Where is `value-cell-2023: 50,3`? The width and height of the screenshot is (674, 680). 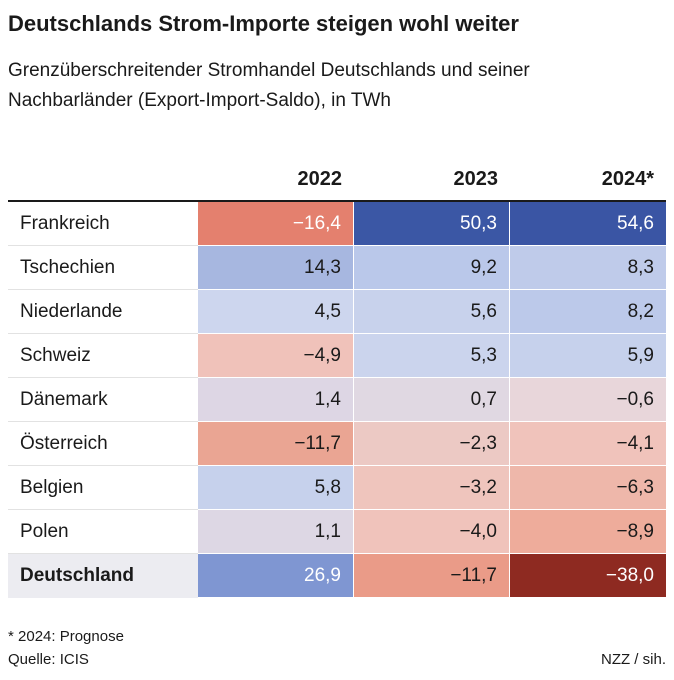 value-cell-2023: 50,3 is located at coordinates (432, 224).